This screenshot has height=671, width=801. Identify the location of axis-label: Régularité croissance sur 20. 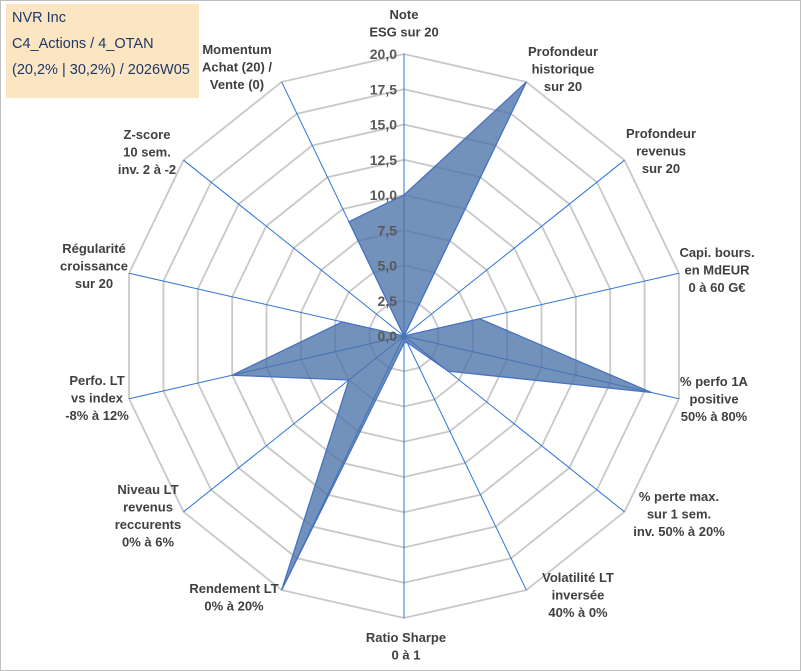
(94, 266).